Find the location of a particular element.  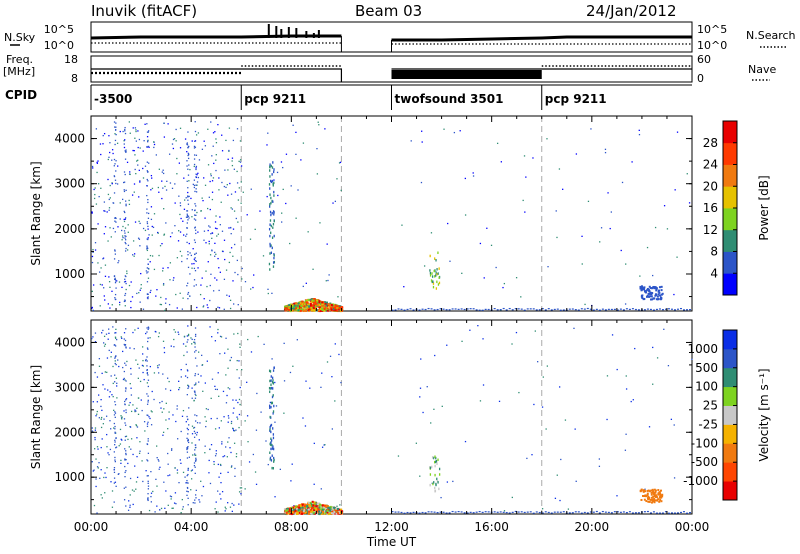

x-tick-label: 00:00 is located at coordinates (91, 527).